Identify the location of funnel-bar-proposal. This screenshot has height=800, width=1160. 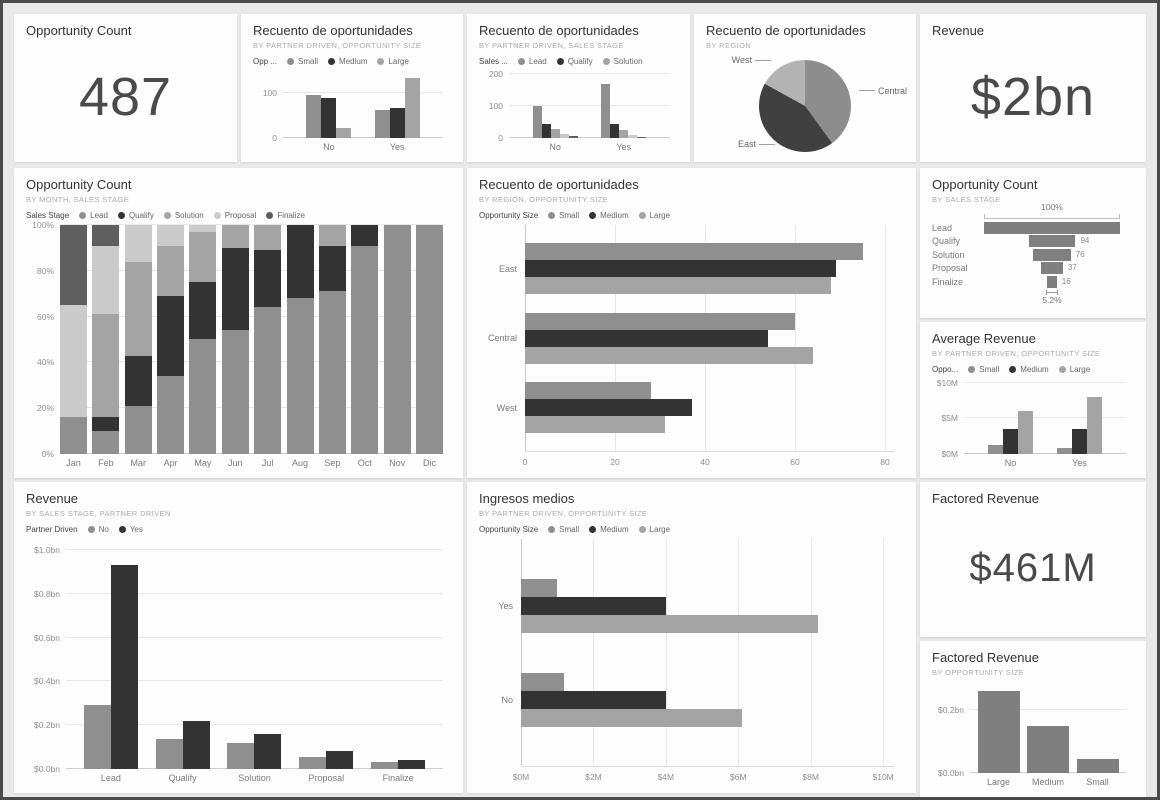
(1052, 268).